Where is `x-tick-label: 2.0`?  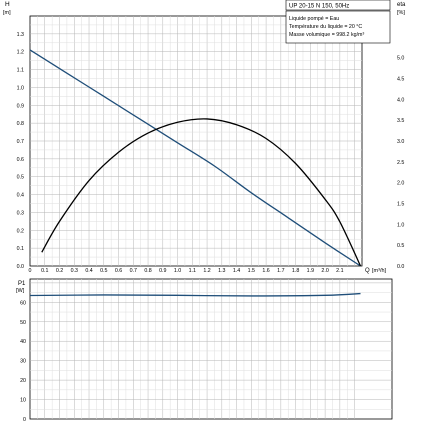
x-tick-label: 2.0 is located at coordinates (324, 271).